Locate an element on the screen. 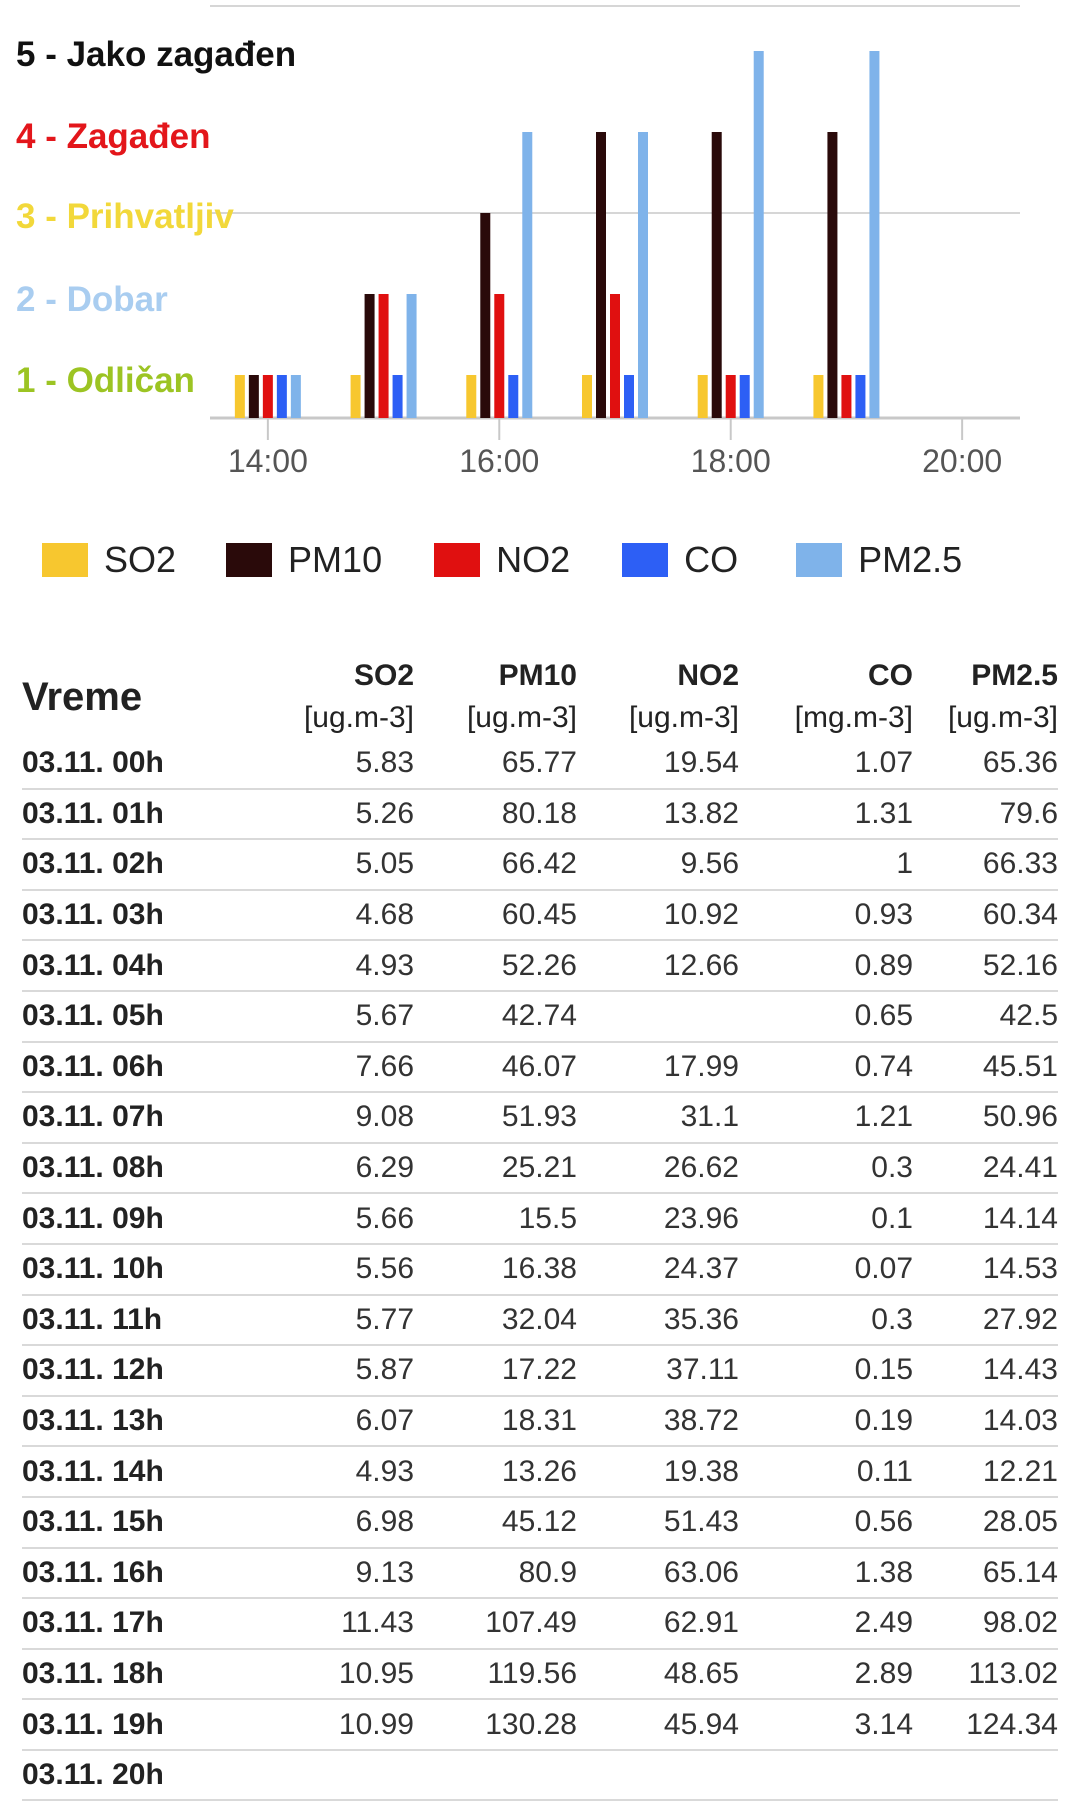 The width and height of the screenshot is (1080, 1813). table-row: 03.11. 08h 6.29 25.21 26.62 0.3 24.41 is located at coordinates (540, 1168).